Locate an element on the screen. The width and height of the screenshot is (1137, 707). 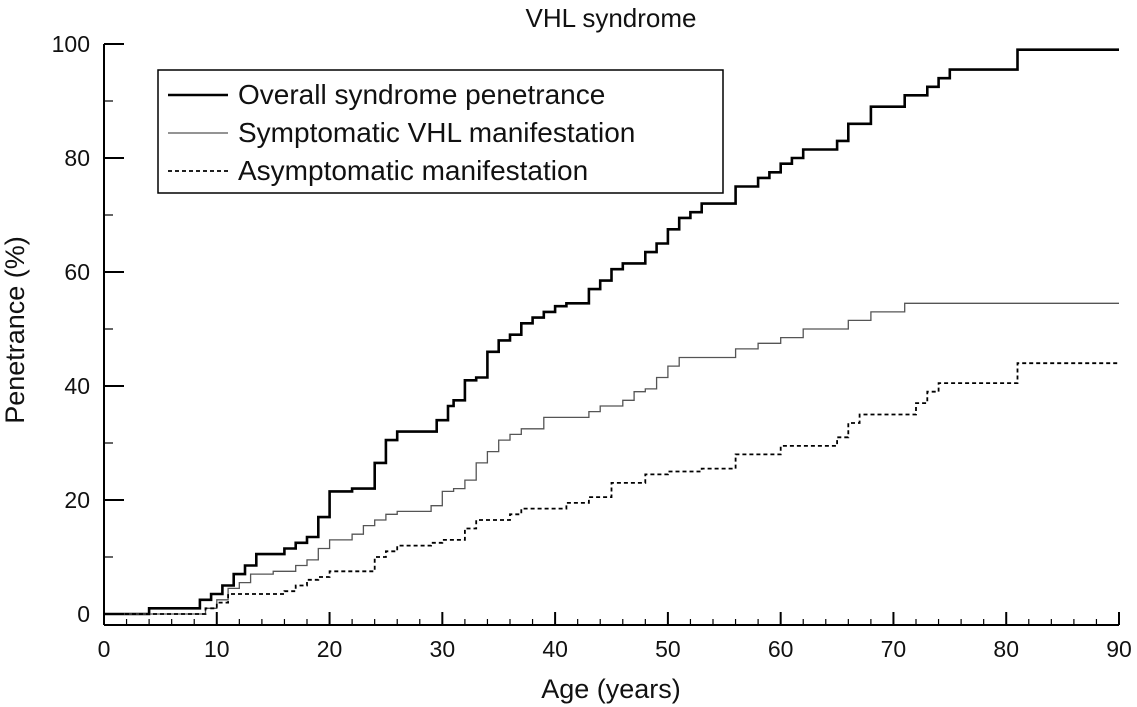
x-tick-label: 80 is located at coordinates (1006, 649).